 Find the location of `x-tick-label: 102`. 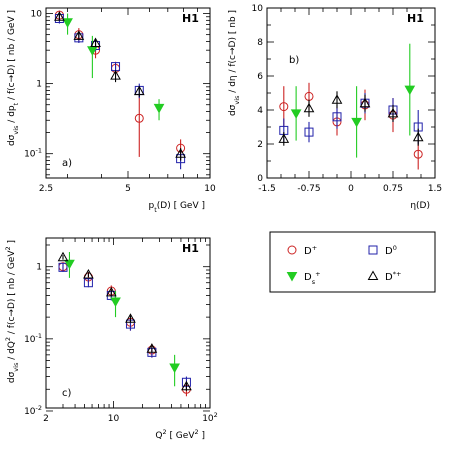

x-tick-label: 102 is located at coordinates (210, 417).